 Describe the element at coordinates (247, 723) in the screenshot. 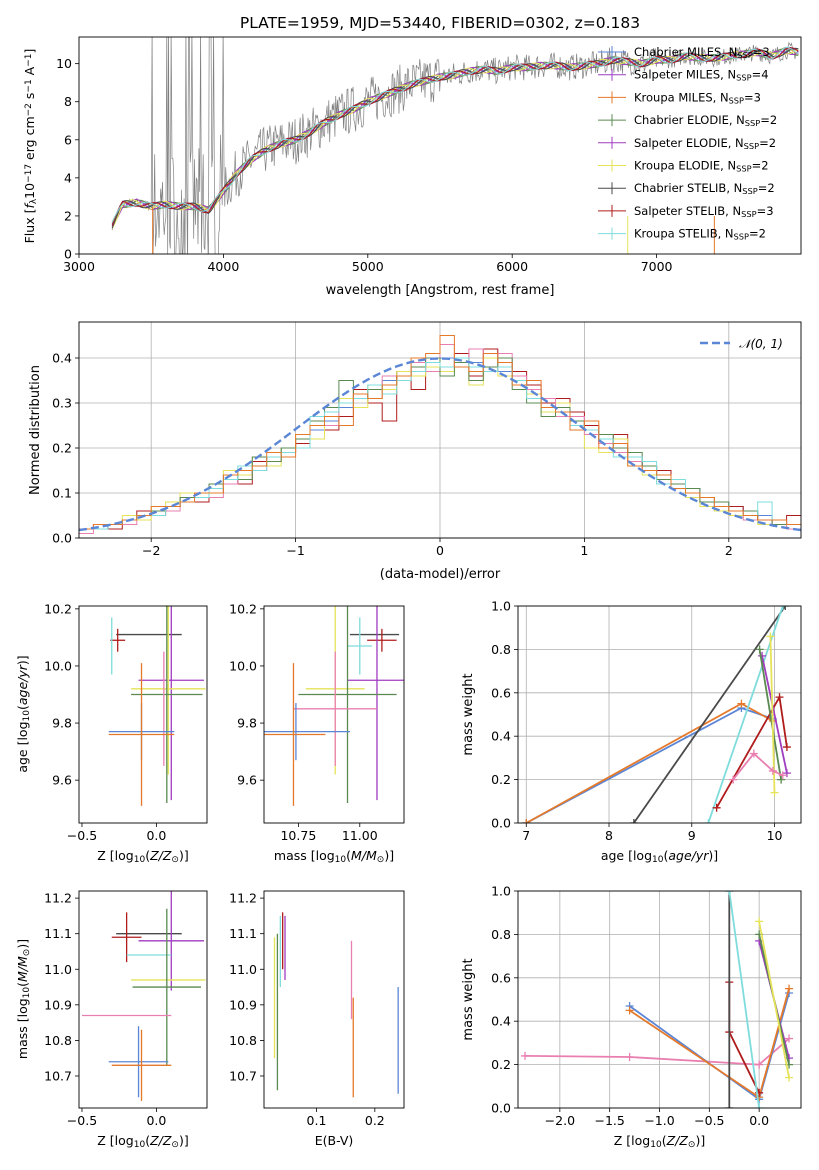

I see `y-tick-label: 9.8` at that location.